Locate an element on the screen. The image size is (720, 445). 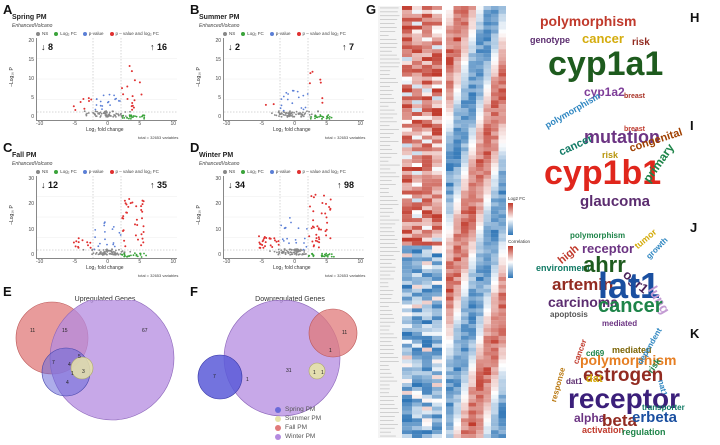
word: risk is located at coordinates (610, 155).